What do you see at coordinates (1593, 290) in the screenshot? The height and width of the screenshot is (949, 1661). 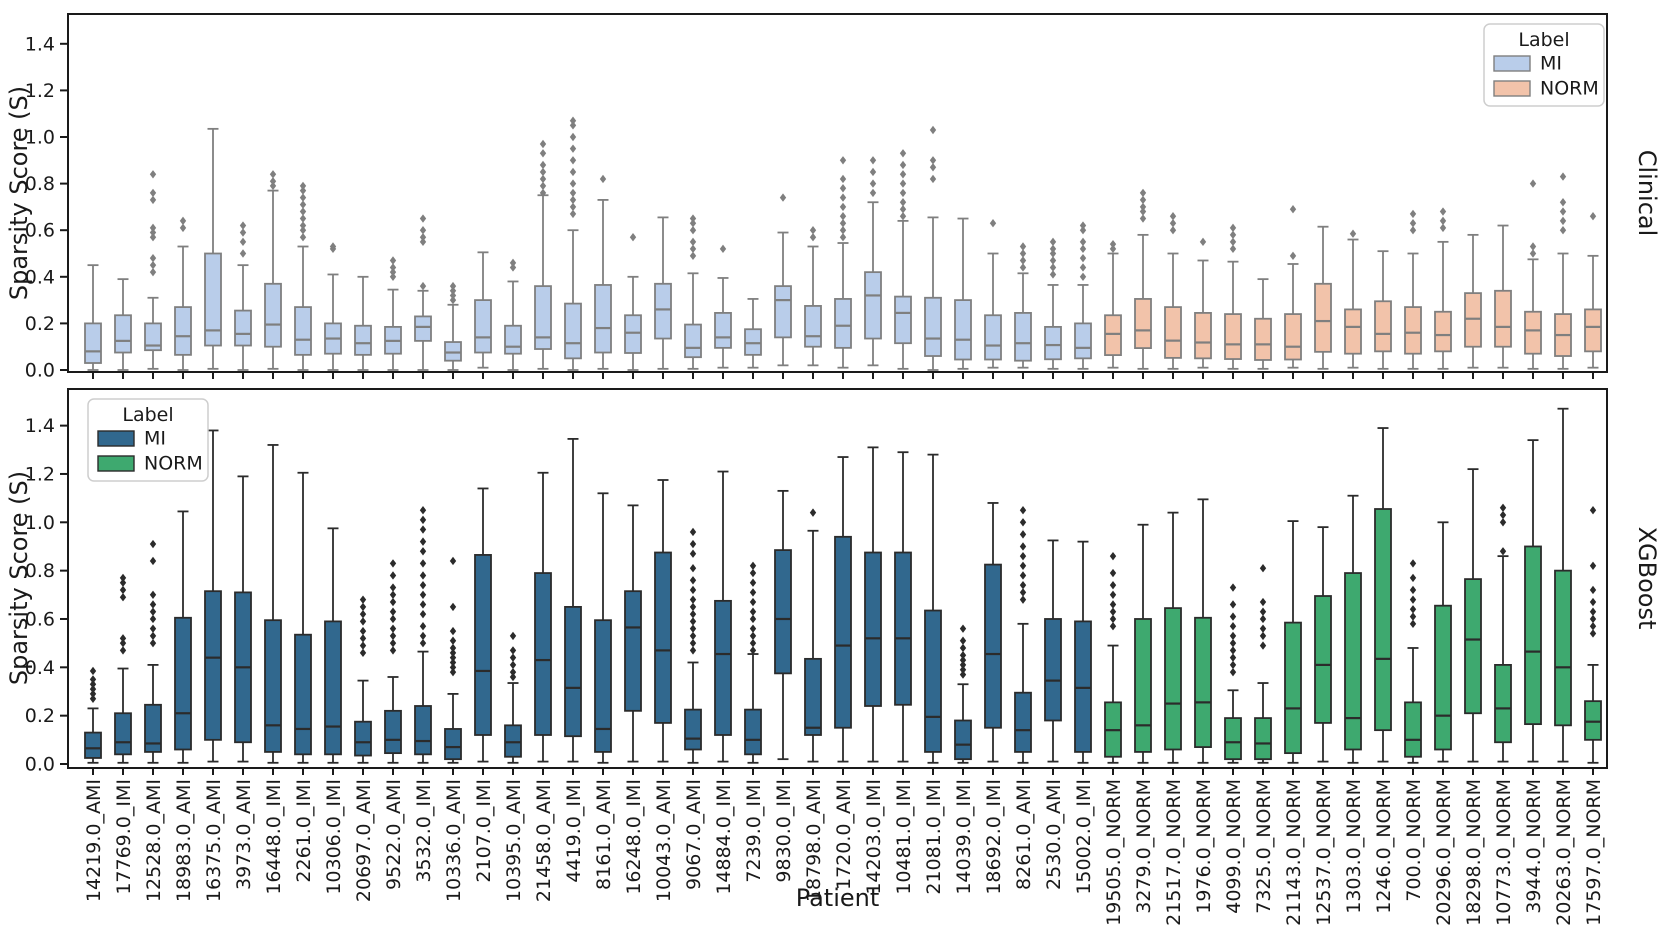 I see `box-clinical-17597.0_NORM` at bounding box center [1593, 290].